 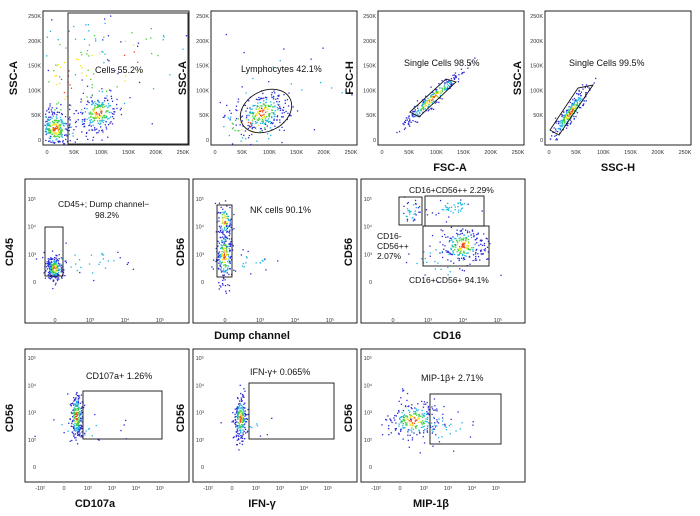 I want to click on gate-label-mip-1beta: MIP-1β+ 2.71%, so click(x=452, y=378).